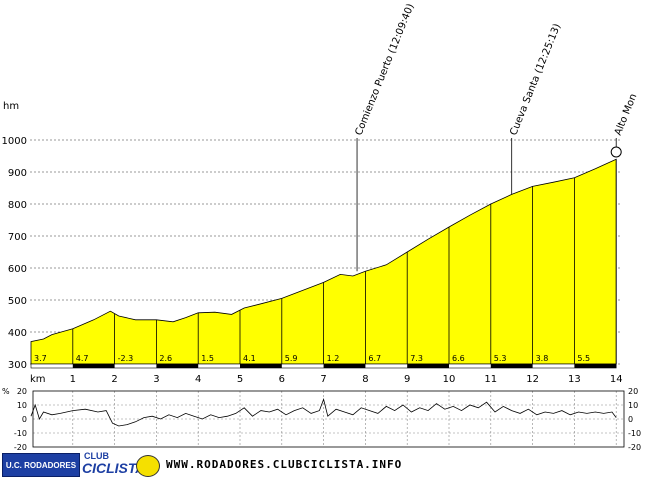 The height and width of the screenshot is (479, 650). Describe the element at coordinates (385, 69) in the screenshot. I see `annotation-label-0: Comienzo Puerto (12:09:40)` at that location.